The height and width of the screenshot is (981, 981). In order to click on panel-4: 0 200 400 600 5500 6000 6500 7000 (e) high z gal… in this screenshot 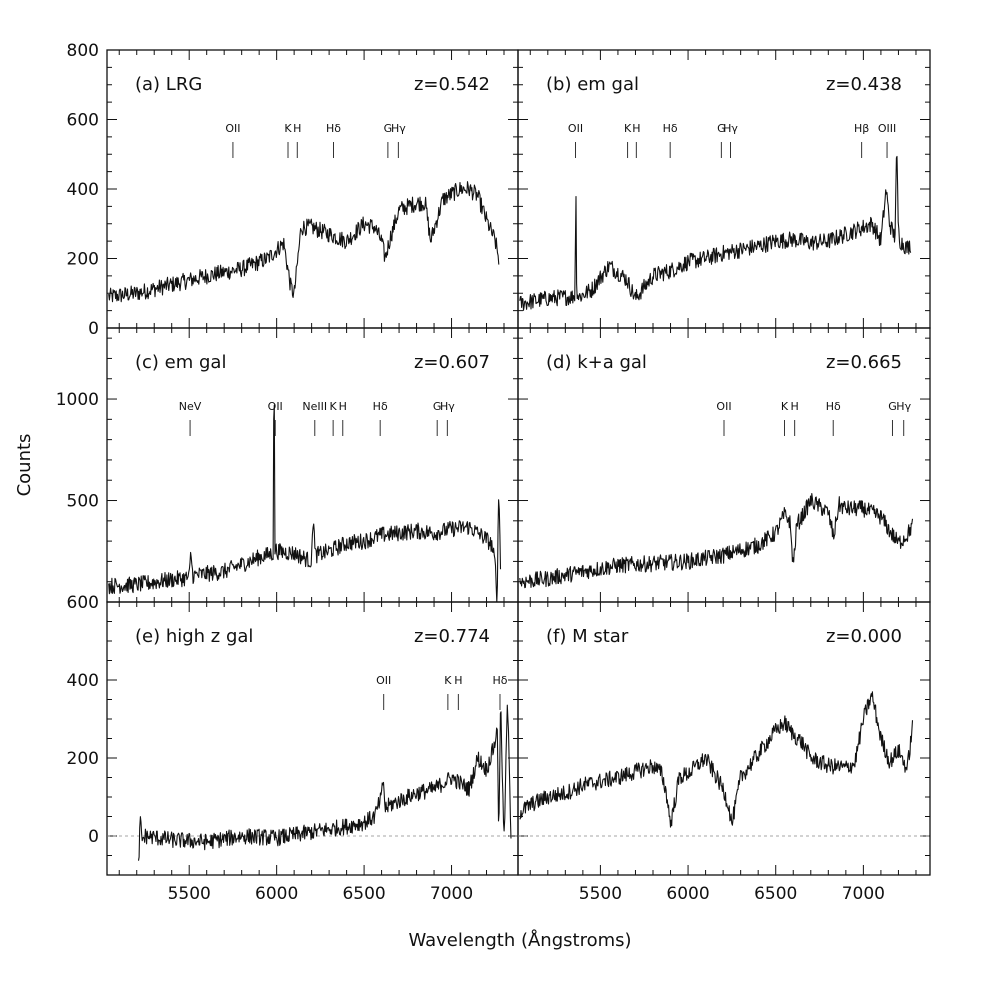, I will do `click(293, 748)`.